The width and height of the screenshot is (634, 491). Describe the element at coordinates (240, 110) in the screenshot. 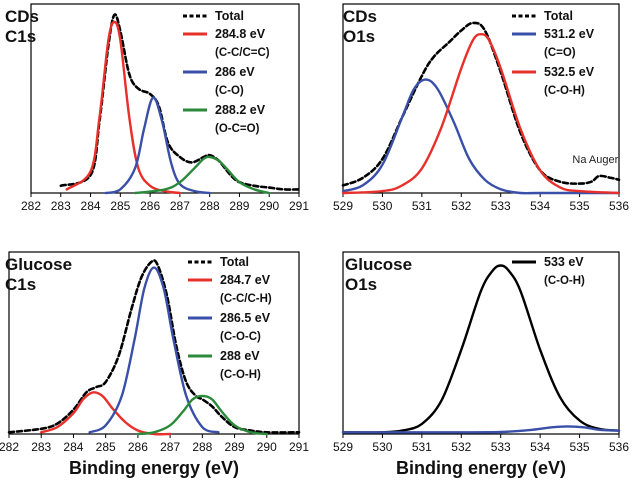

I see `legend-label: 288.2 eV` at that location.